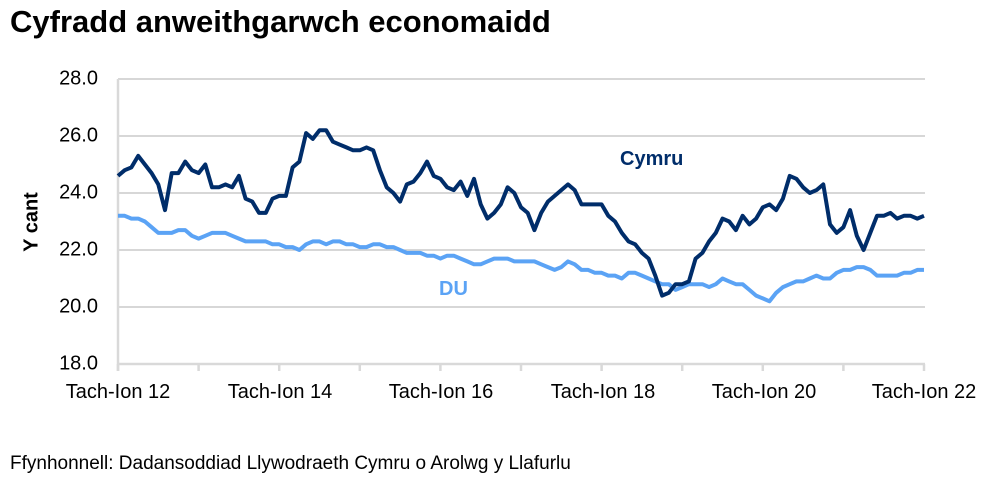 The width and height of the screenshot is (1001, 487). What do you see at coordinates (453, 289) in the screenshot?
I see `series-label-du: DU` at bounding box center [453, 289].